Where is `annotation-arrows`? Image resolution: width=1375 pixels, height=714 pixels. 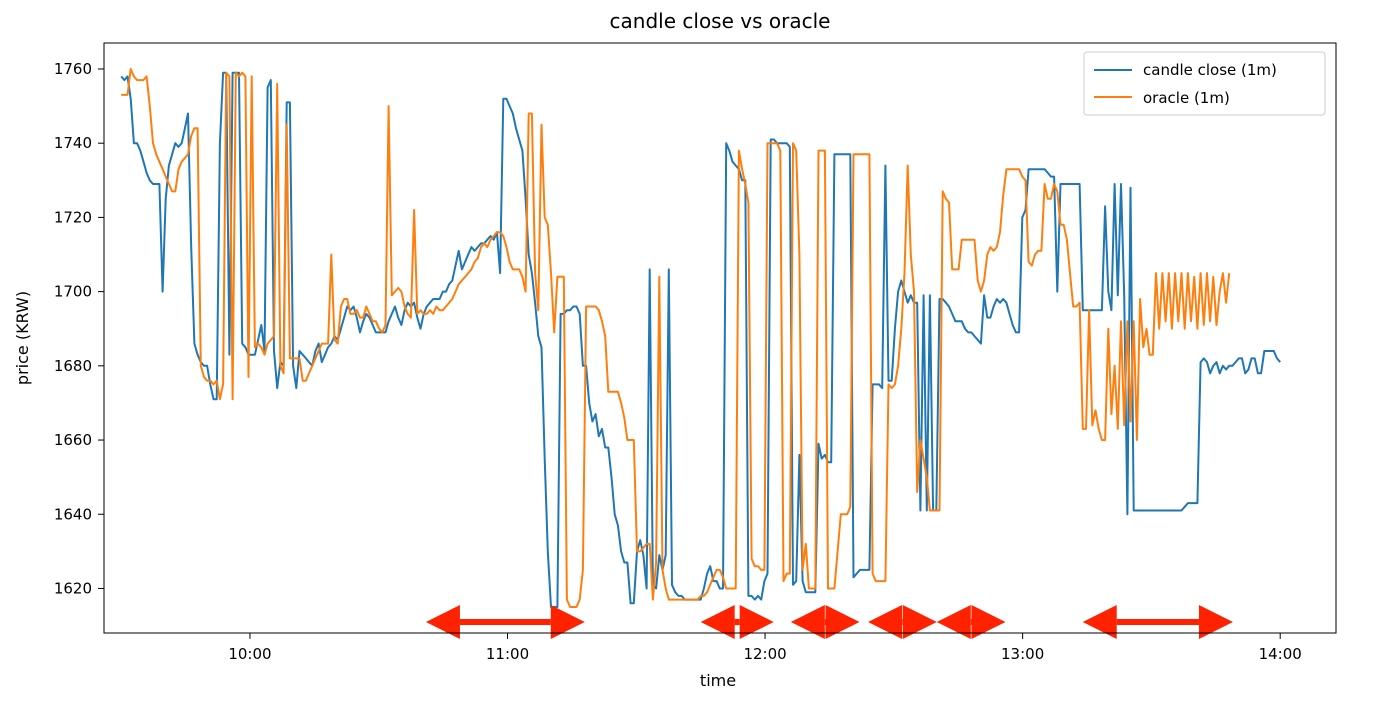
annotation-arrows is located at coordinates (829, 622).